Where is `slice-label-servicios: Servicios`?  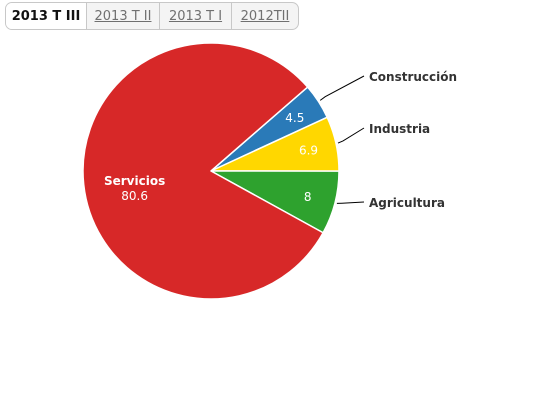
slice-label-servicios: Servicios is located at coordinates (134, 181).